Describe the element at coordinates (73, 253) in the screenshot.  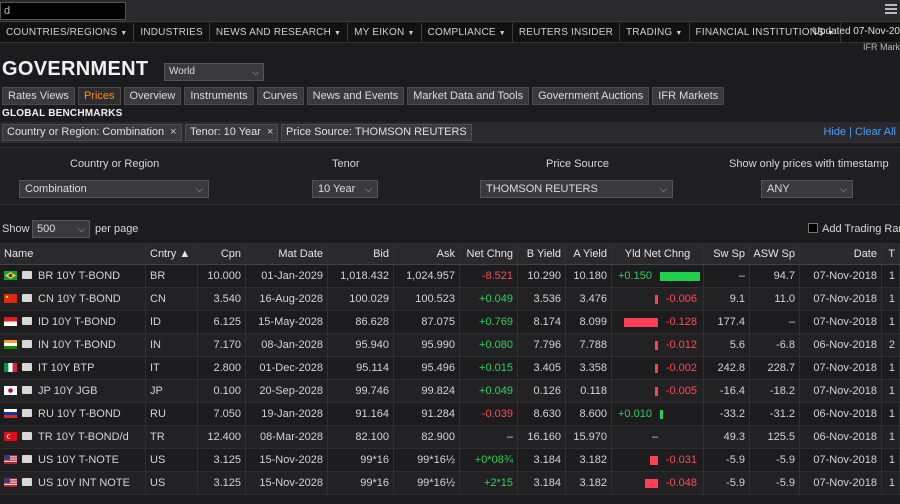
I see `column-header-name: Name` at that location.